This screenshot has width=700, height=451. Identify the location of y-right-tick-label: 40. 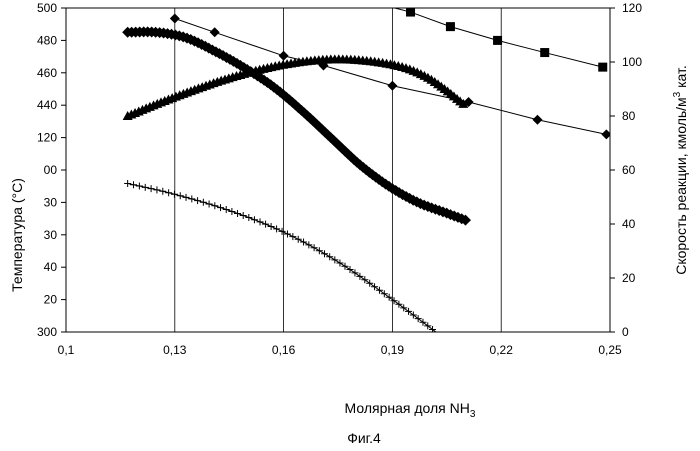
(629, 224).